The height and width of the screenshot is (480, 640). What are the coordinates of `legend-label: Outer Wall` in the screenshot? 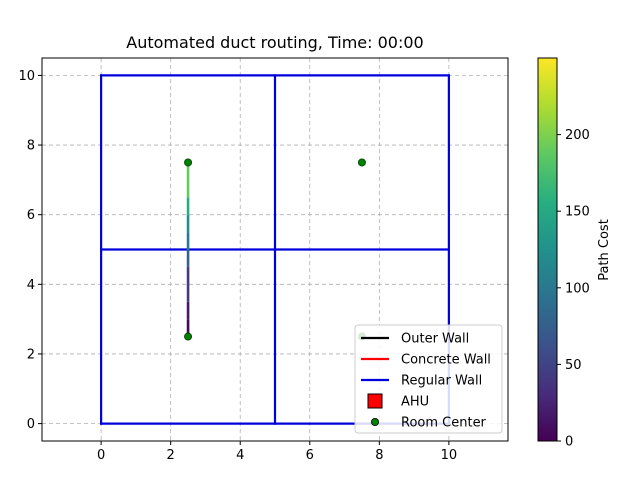 It's located at (435, 339).